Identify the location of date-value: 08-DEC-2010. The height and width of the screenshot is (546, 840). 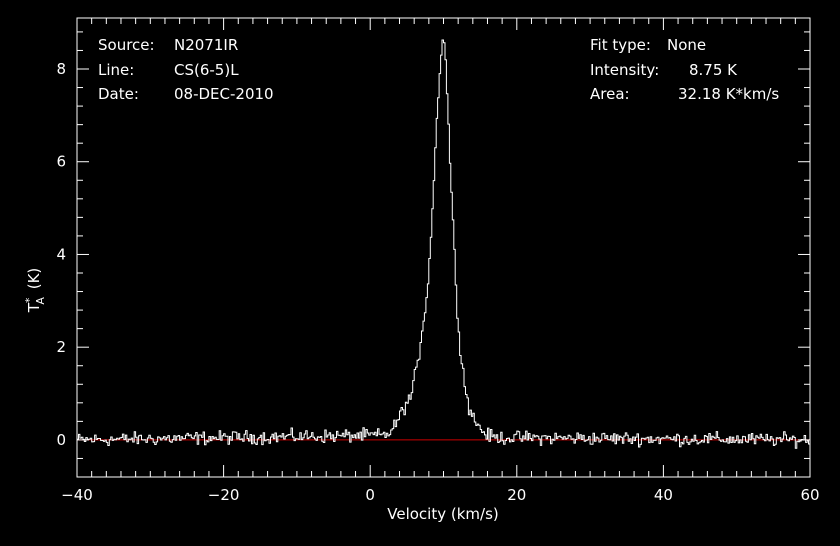
(224, 94).